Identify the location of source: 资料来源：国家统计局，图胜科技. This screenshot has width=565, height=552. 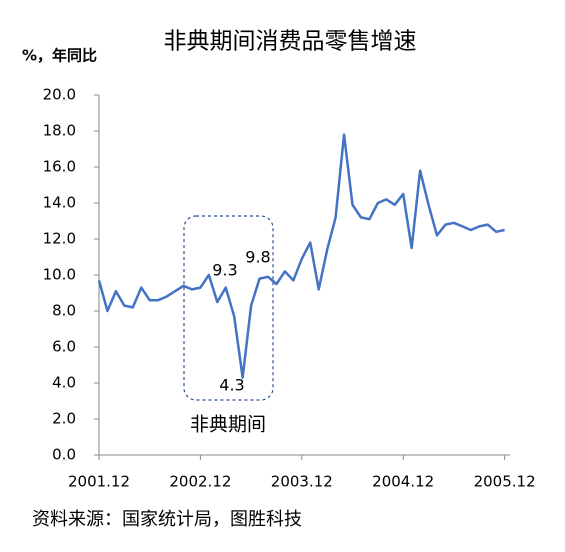
(167, 519).